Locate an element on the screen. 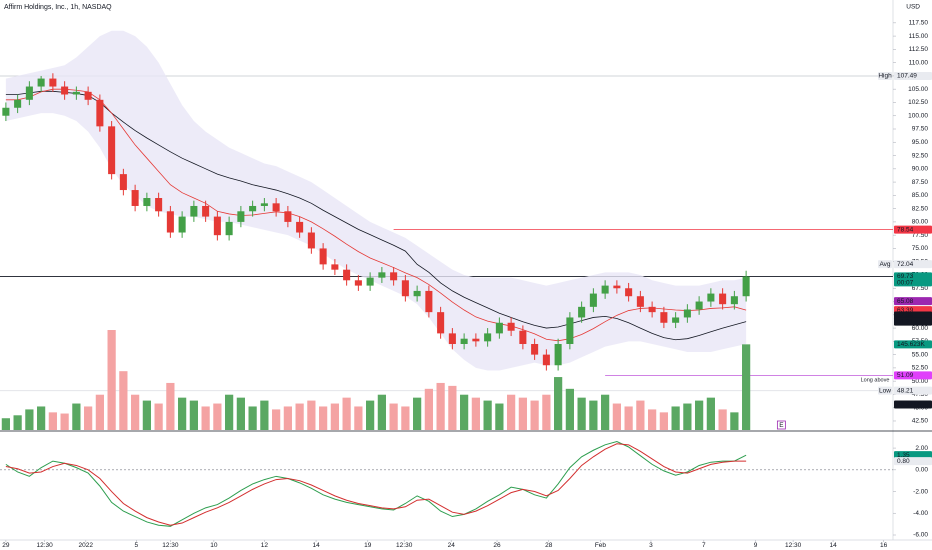  x-tick-label: 9 is located at coordinates (756, 545).